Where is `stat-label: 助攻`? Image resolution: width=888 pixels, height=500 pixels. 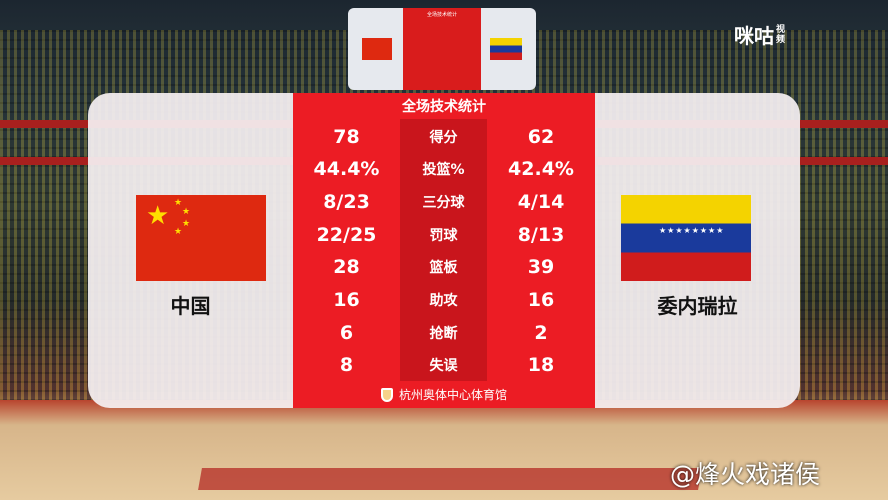 stat-label: 助攻 is located at coordinates (443, 301).